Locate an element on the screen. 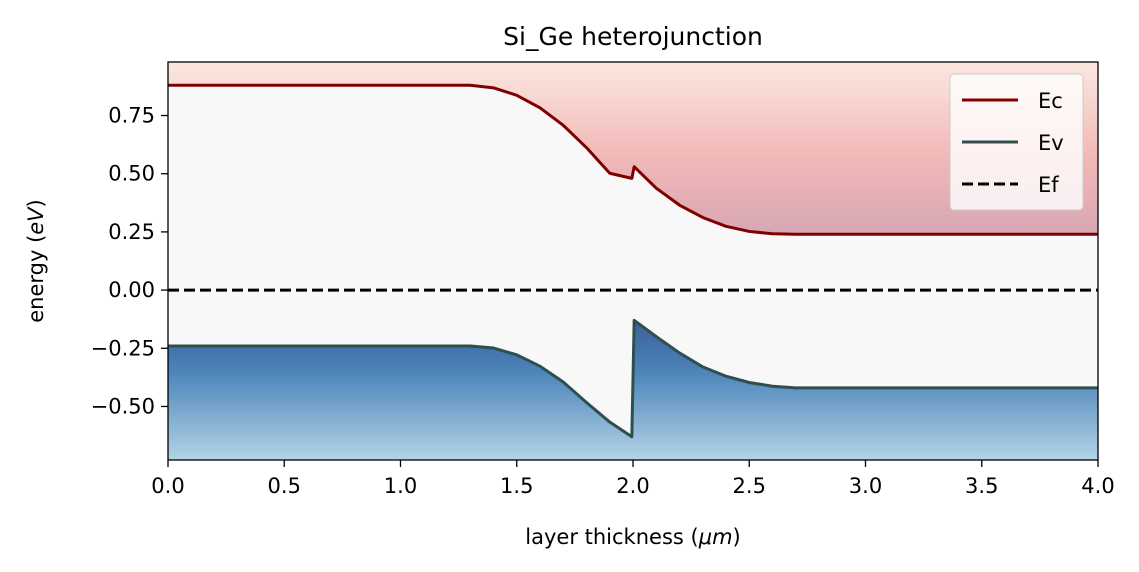  legend: Ec Ev Ef is located at coordinates (1016, 142).